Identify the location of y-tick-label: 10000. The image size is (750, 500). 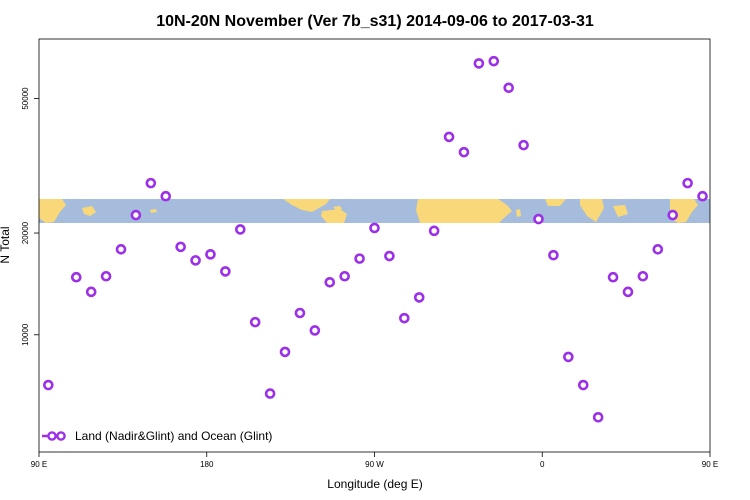
(25, 334).